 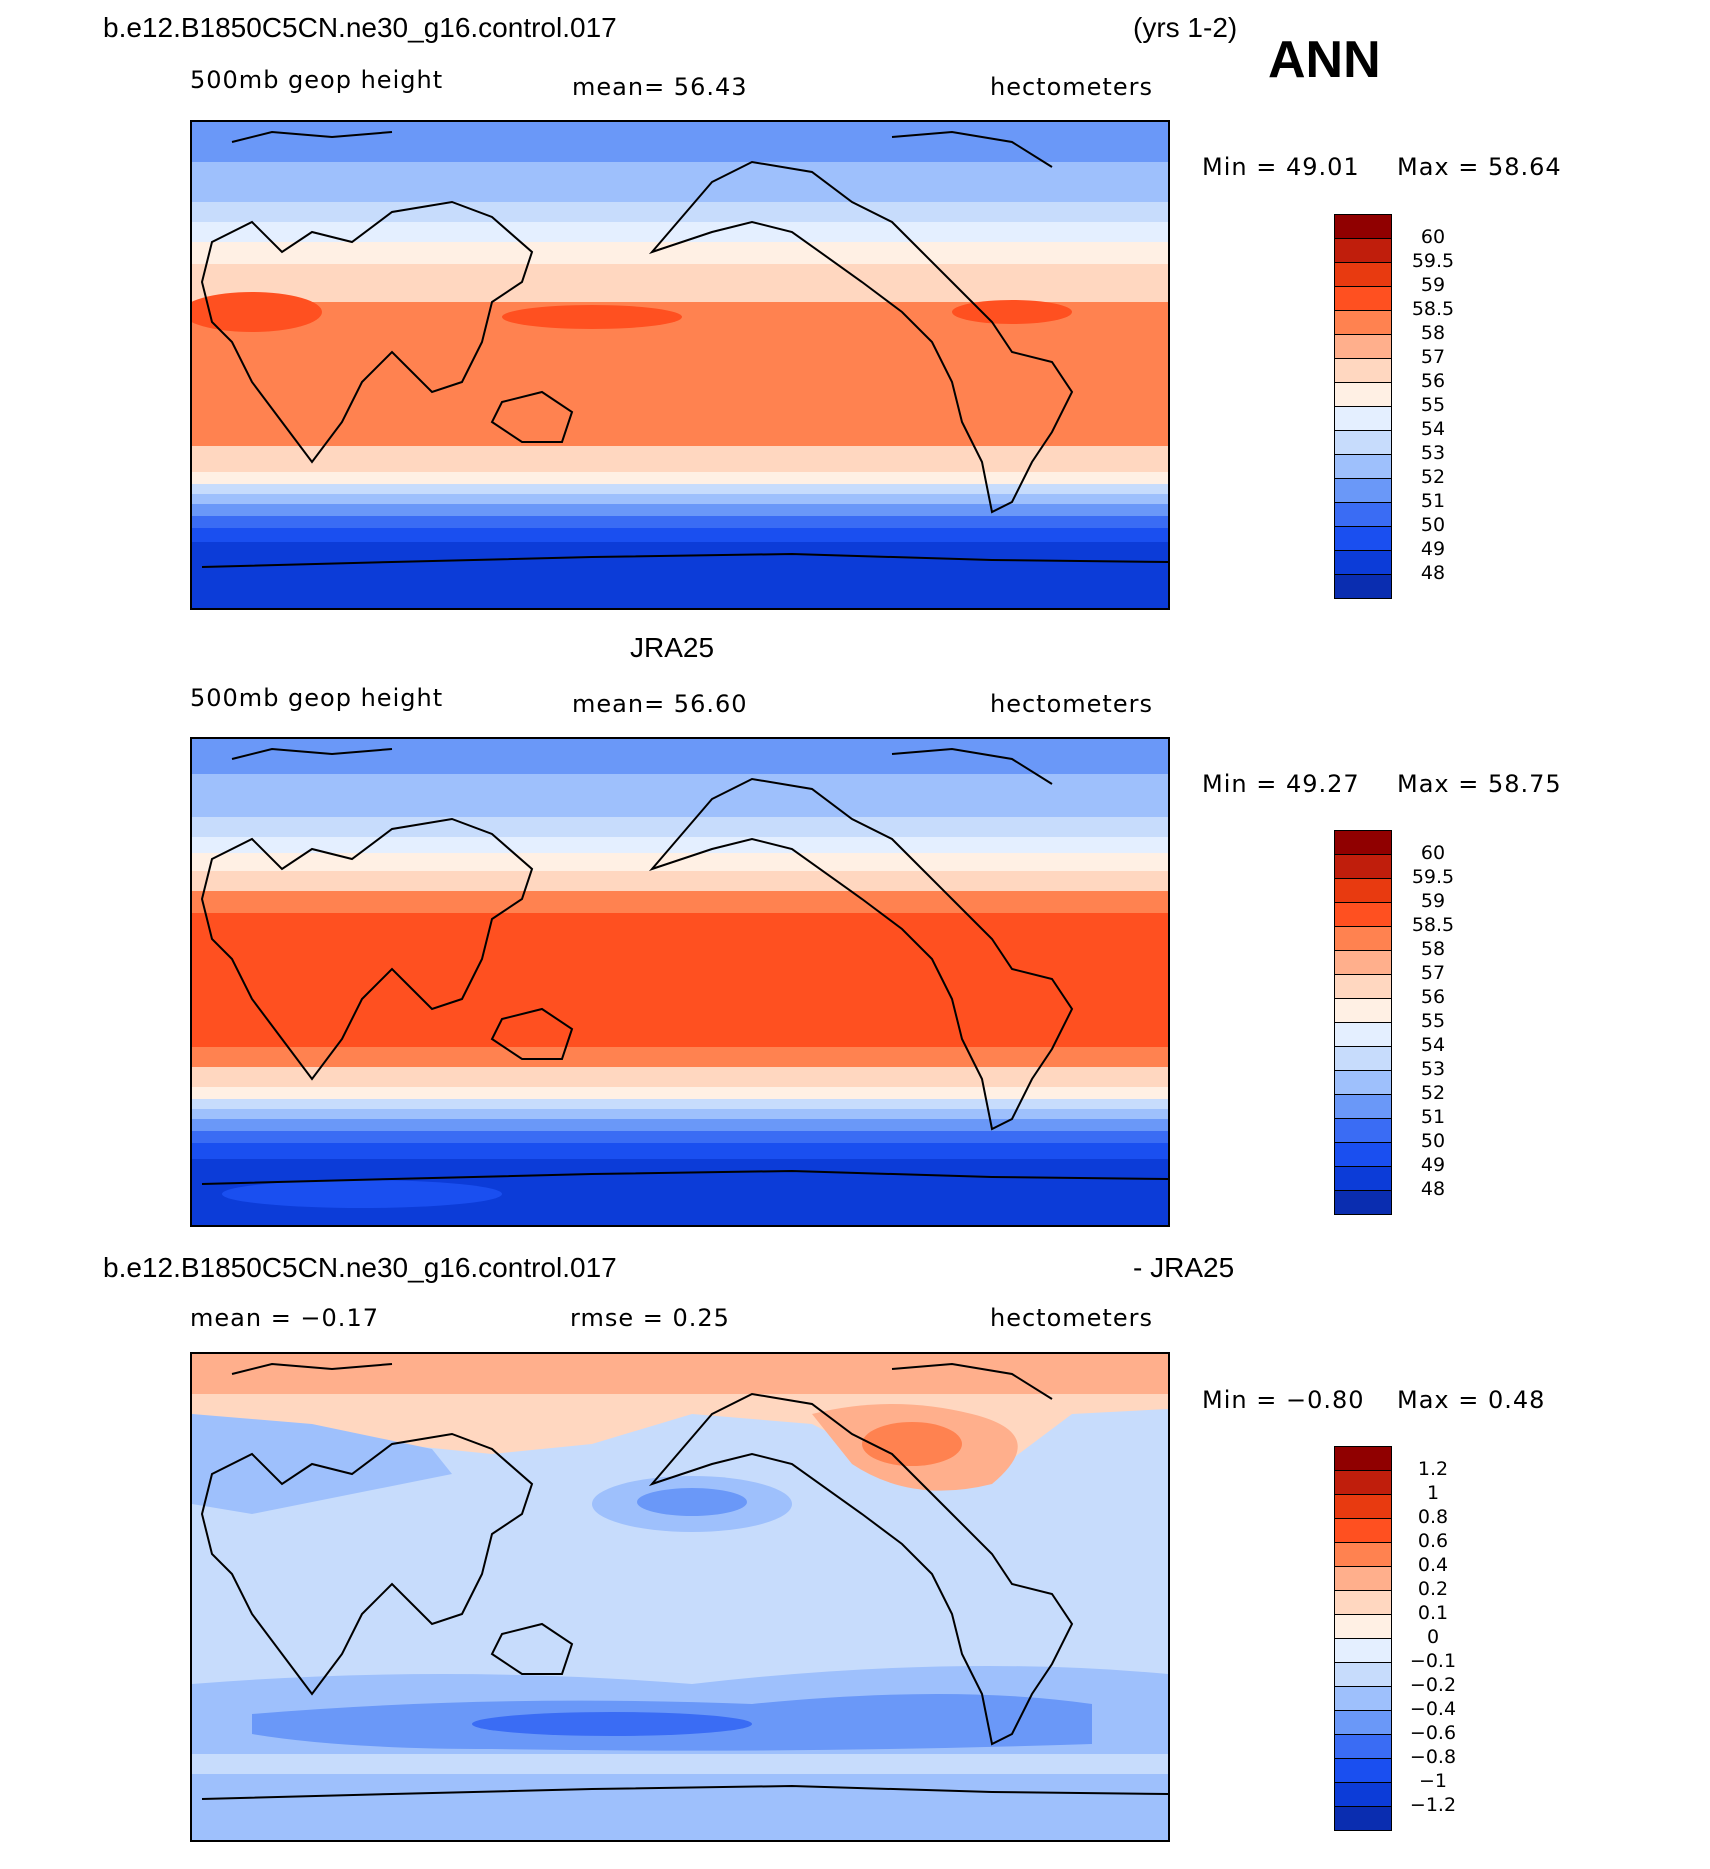 I want to click on panel3-title: b.e12.B1850C5CN.ne30_g16.control.017, so click(x=360, y=1267).